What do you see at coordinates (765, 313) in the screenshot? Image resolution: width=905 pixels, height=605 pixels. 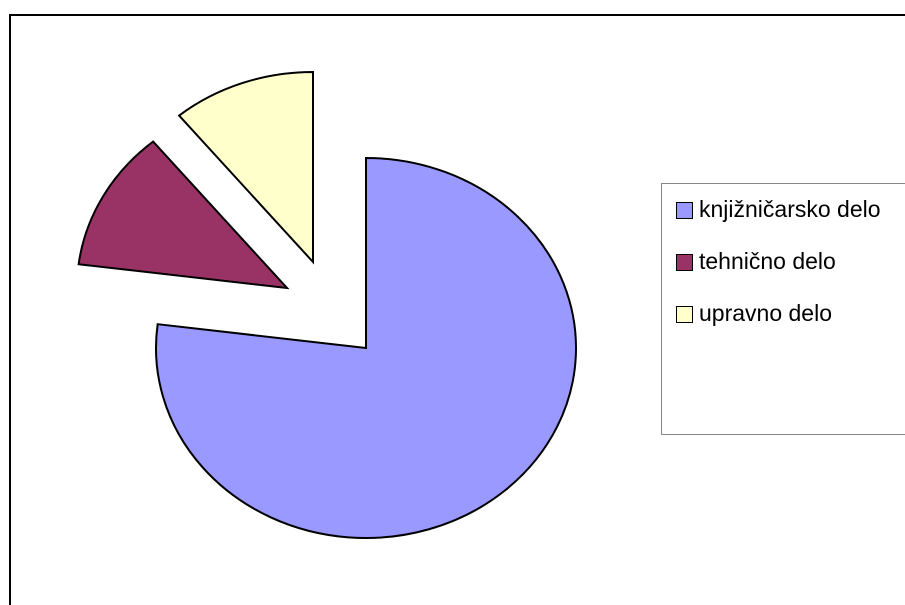 I see `legend-label: upravno delo` at bounding box center [765, 313].